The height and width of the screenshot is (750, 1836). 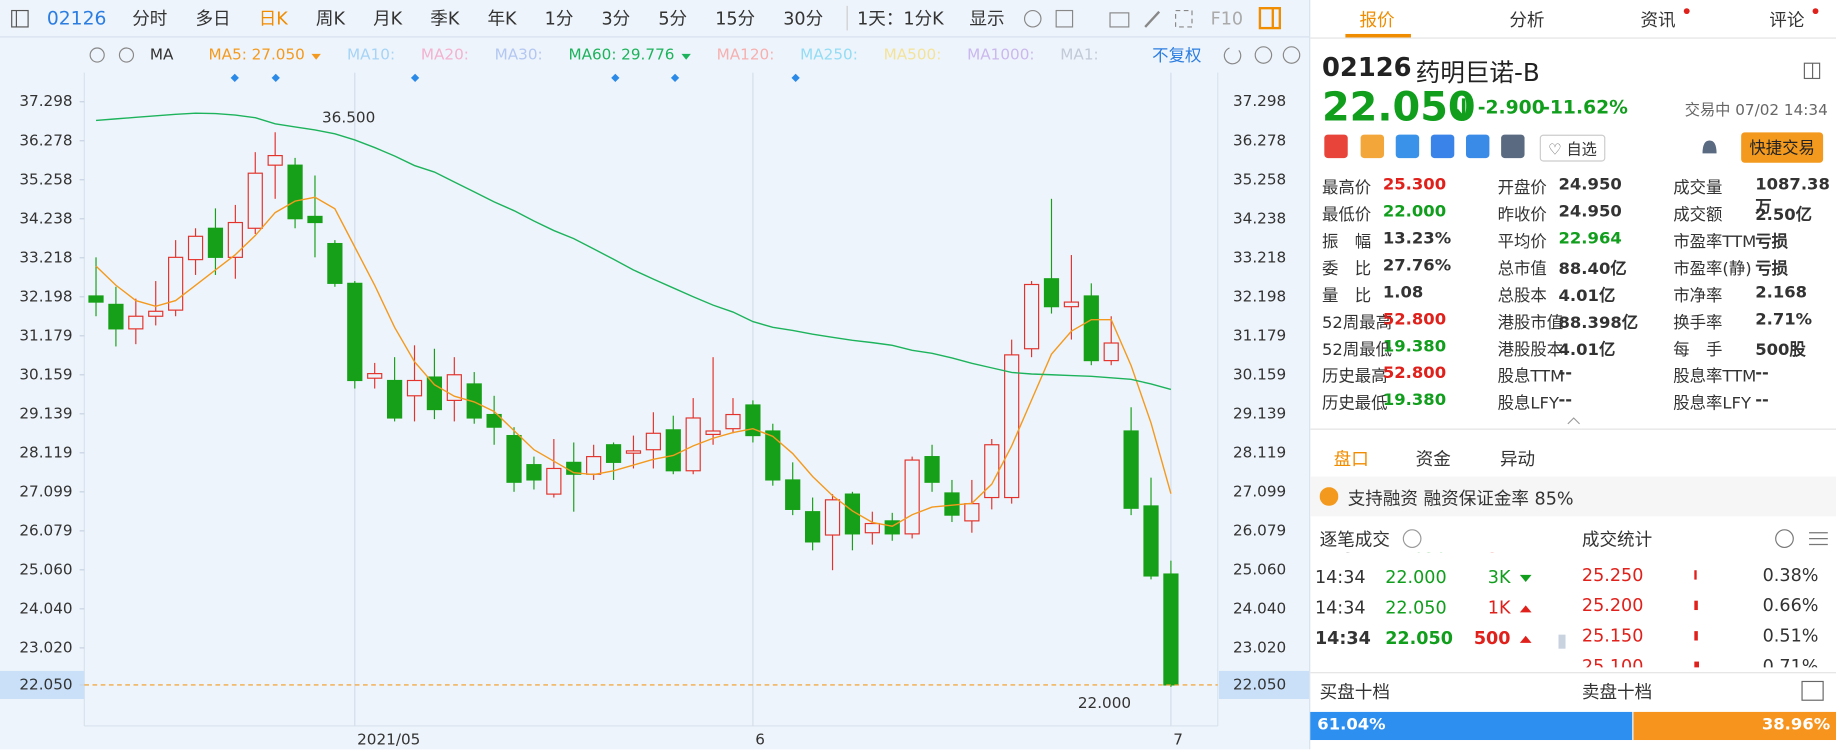 What do you see at coordinates (1119, 19) in the screenshot?
I see `camera-icon` at bounding box center [1119, 19].